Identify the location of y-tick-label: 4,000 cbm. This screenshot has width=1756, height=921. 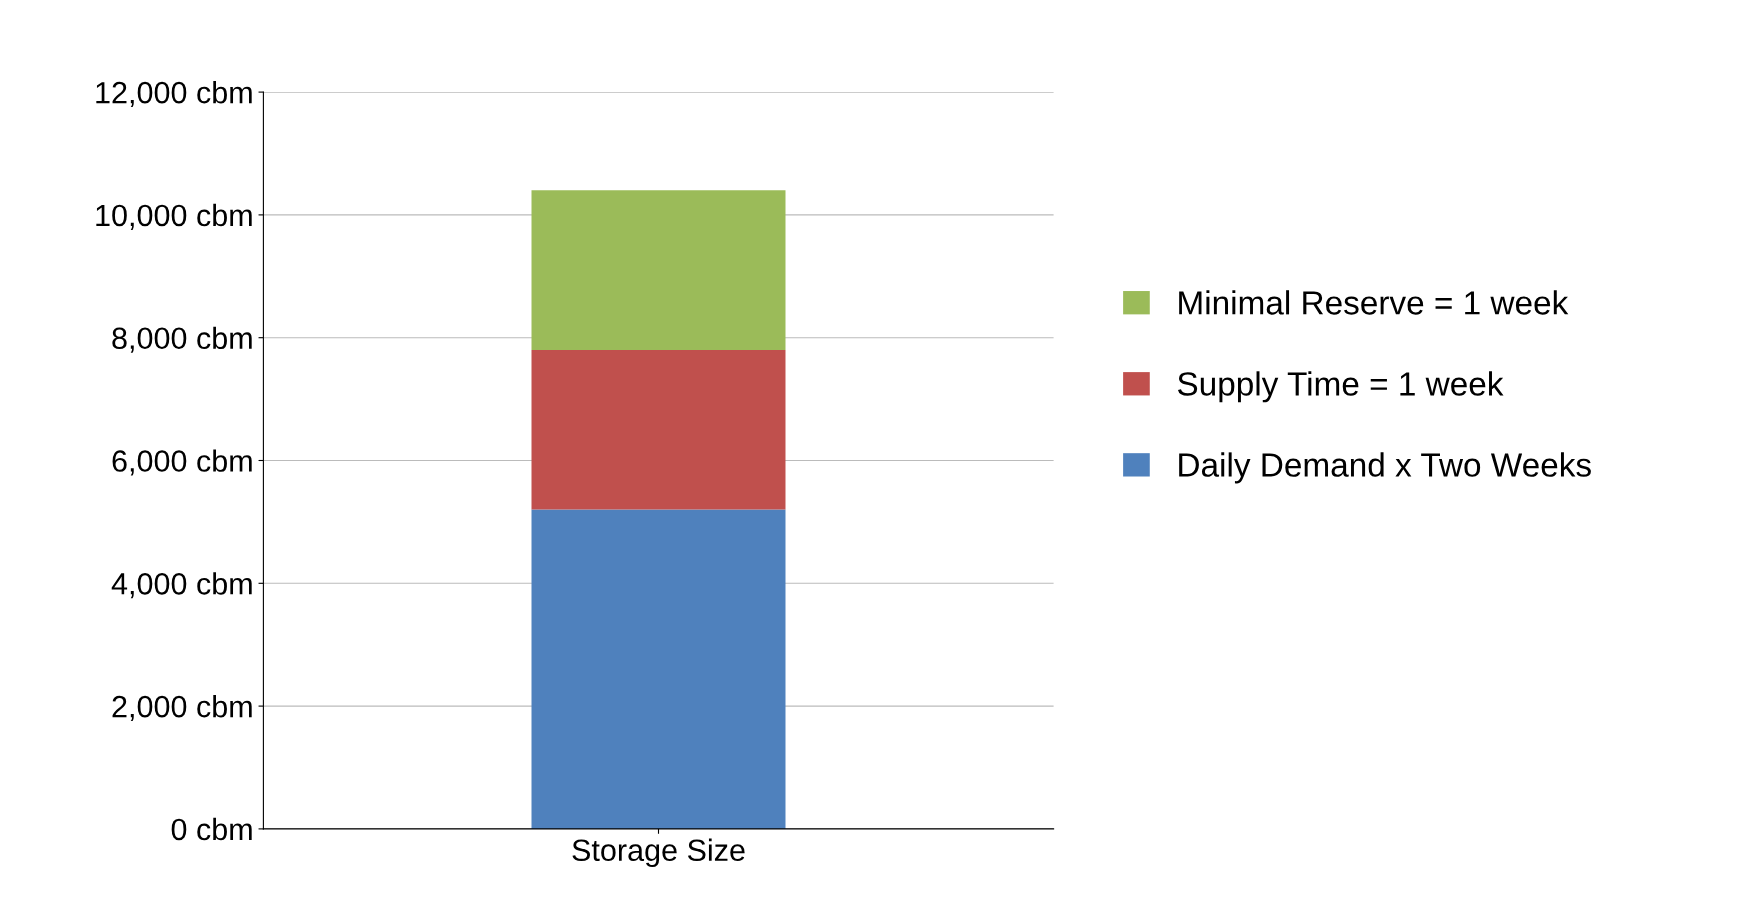
(181, 585).